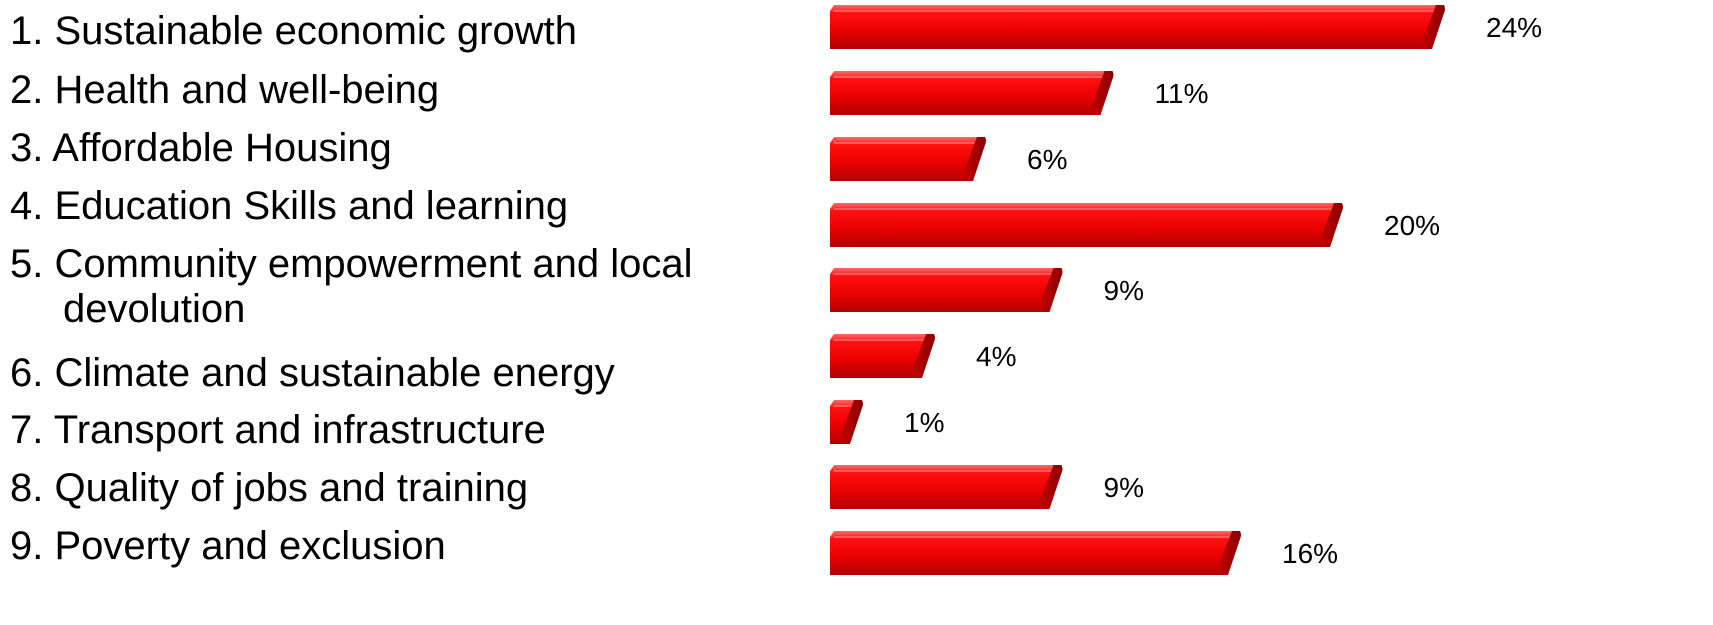 This screenshot has width=1713, height=625. I want to click on value-label: 4%, so click(996, 356).